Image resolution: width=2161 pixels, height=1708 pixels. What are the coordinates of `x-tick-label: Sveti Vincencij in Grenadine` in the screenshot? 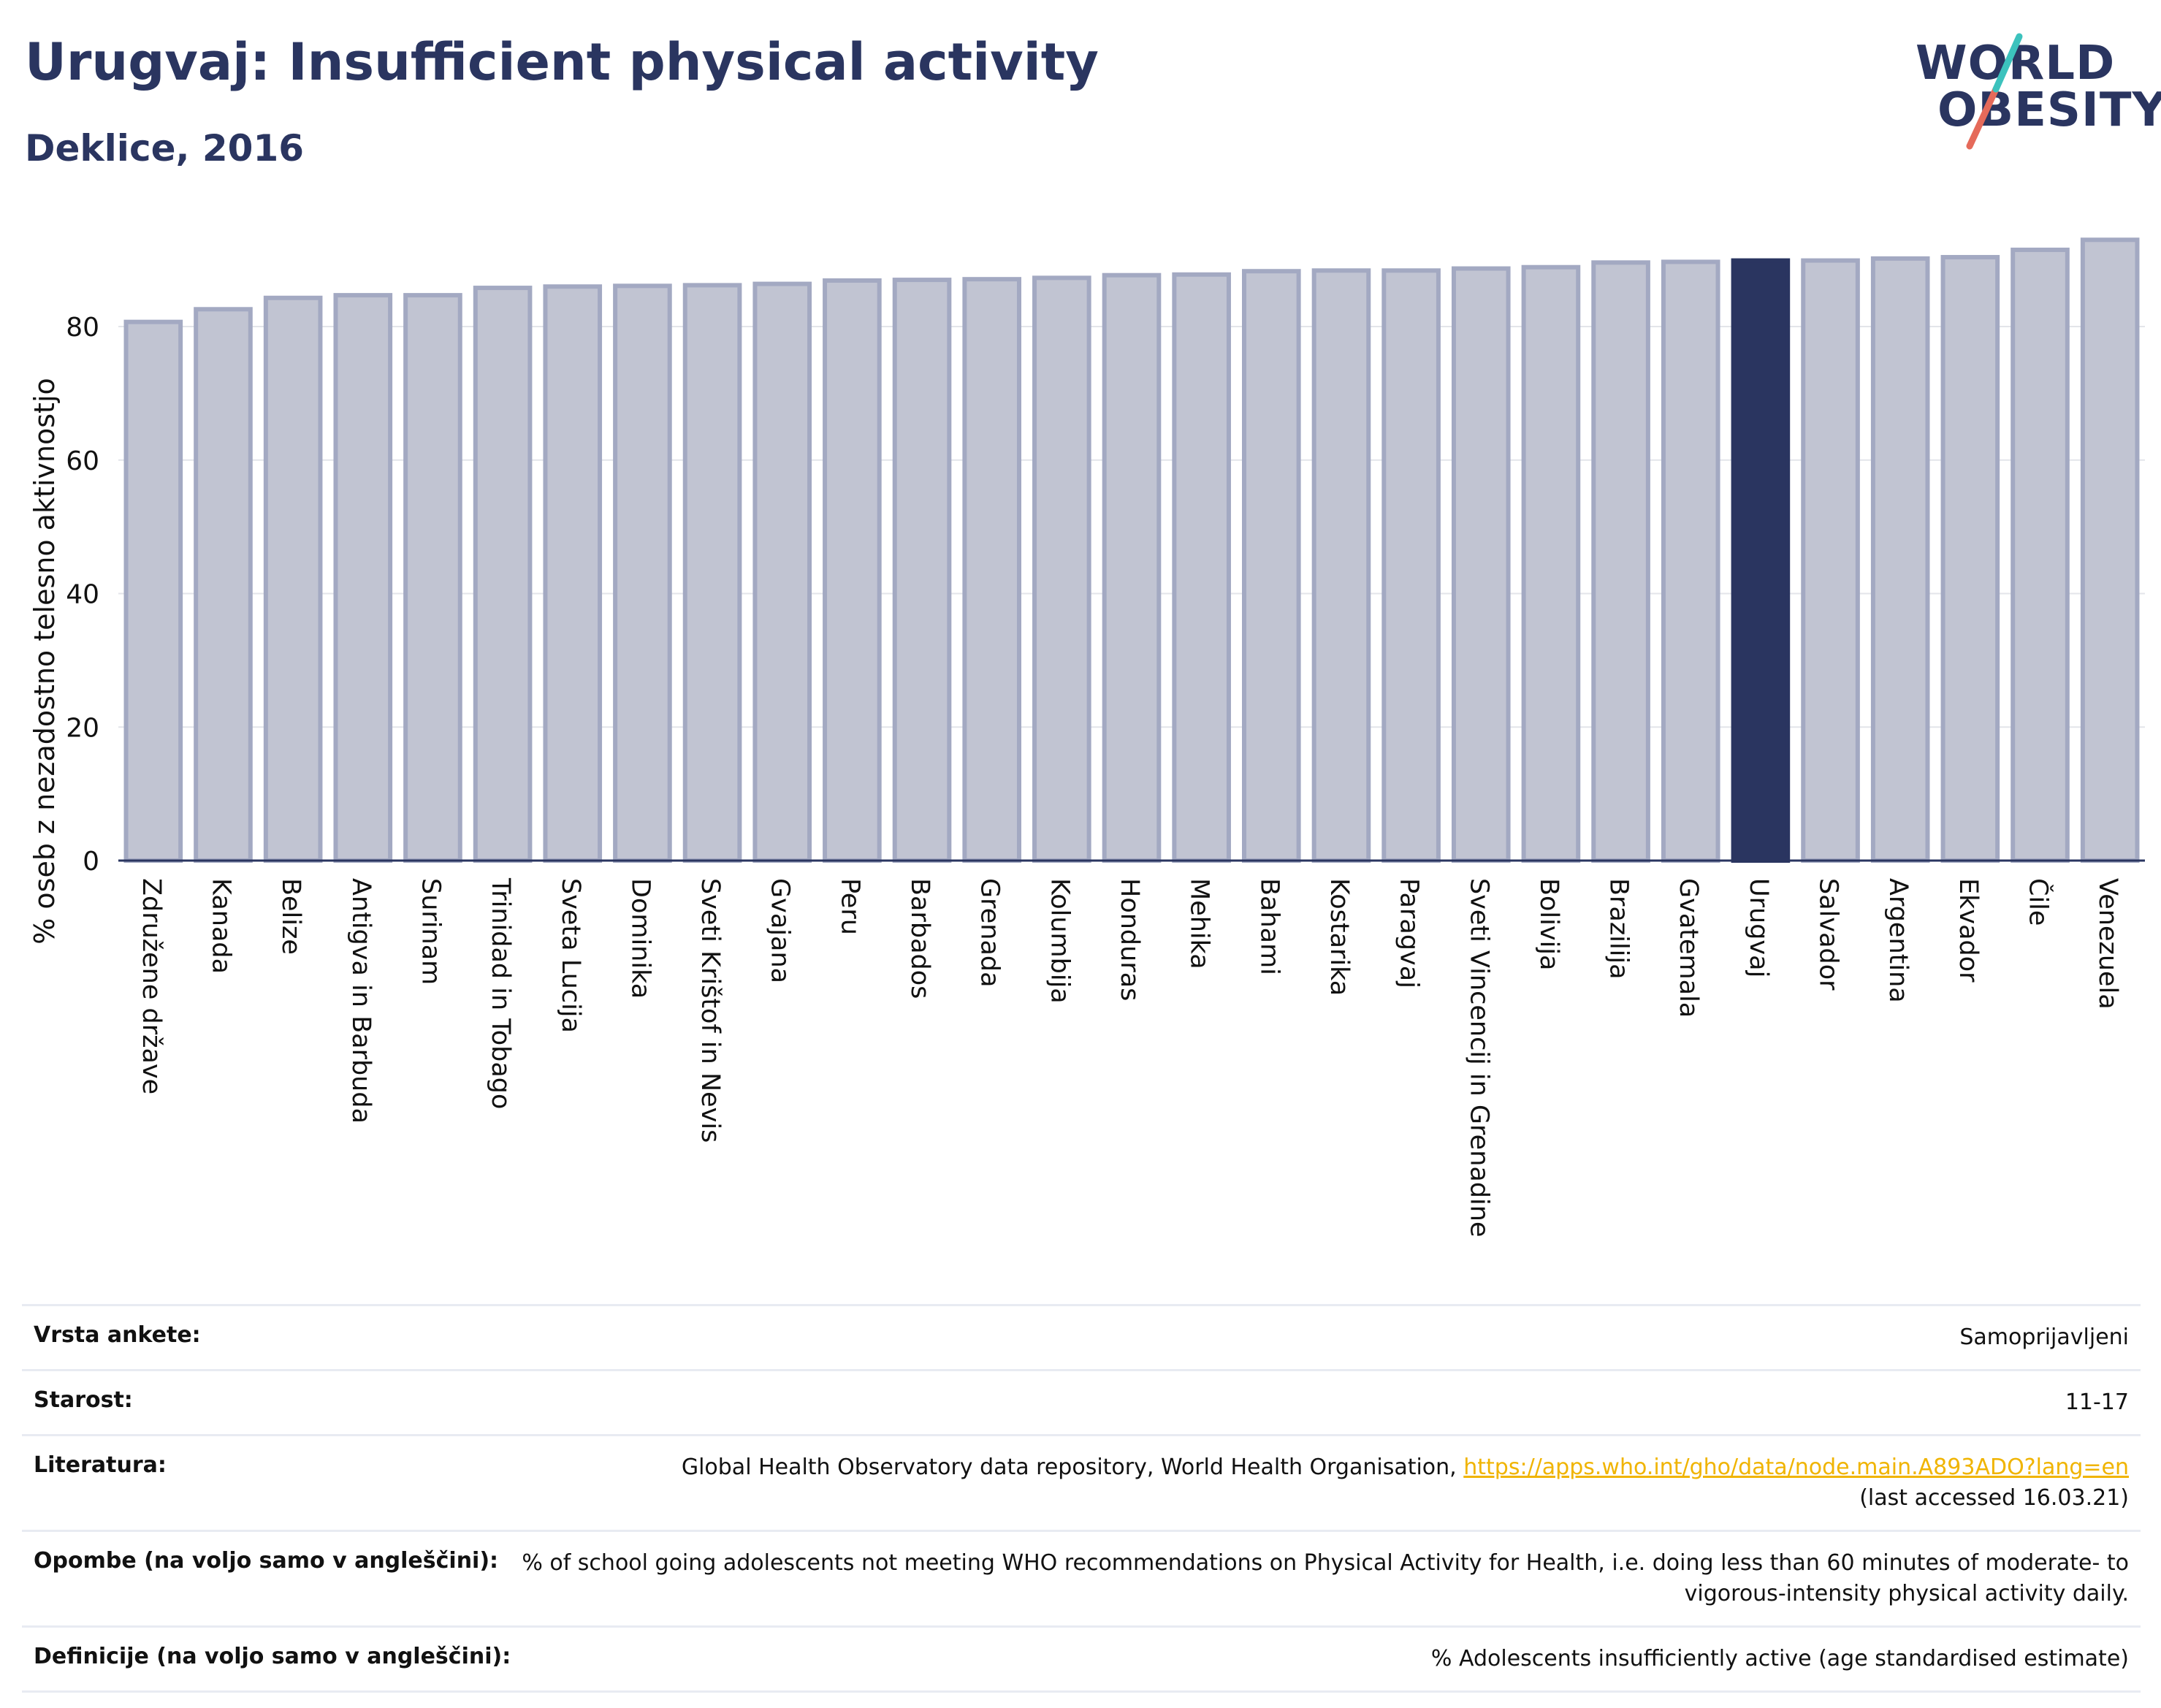 It's located at (1478, 1058).